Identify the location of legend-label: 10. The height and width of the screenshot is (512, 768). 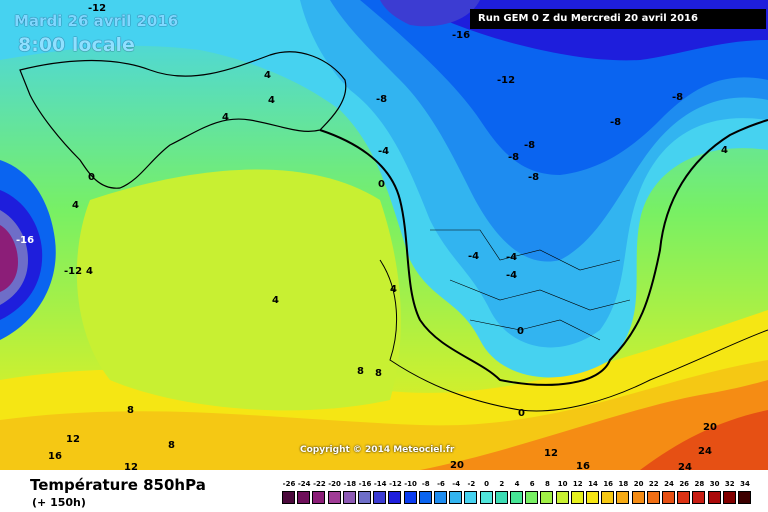
(562, 484).